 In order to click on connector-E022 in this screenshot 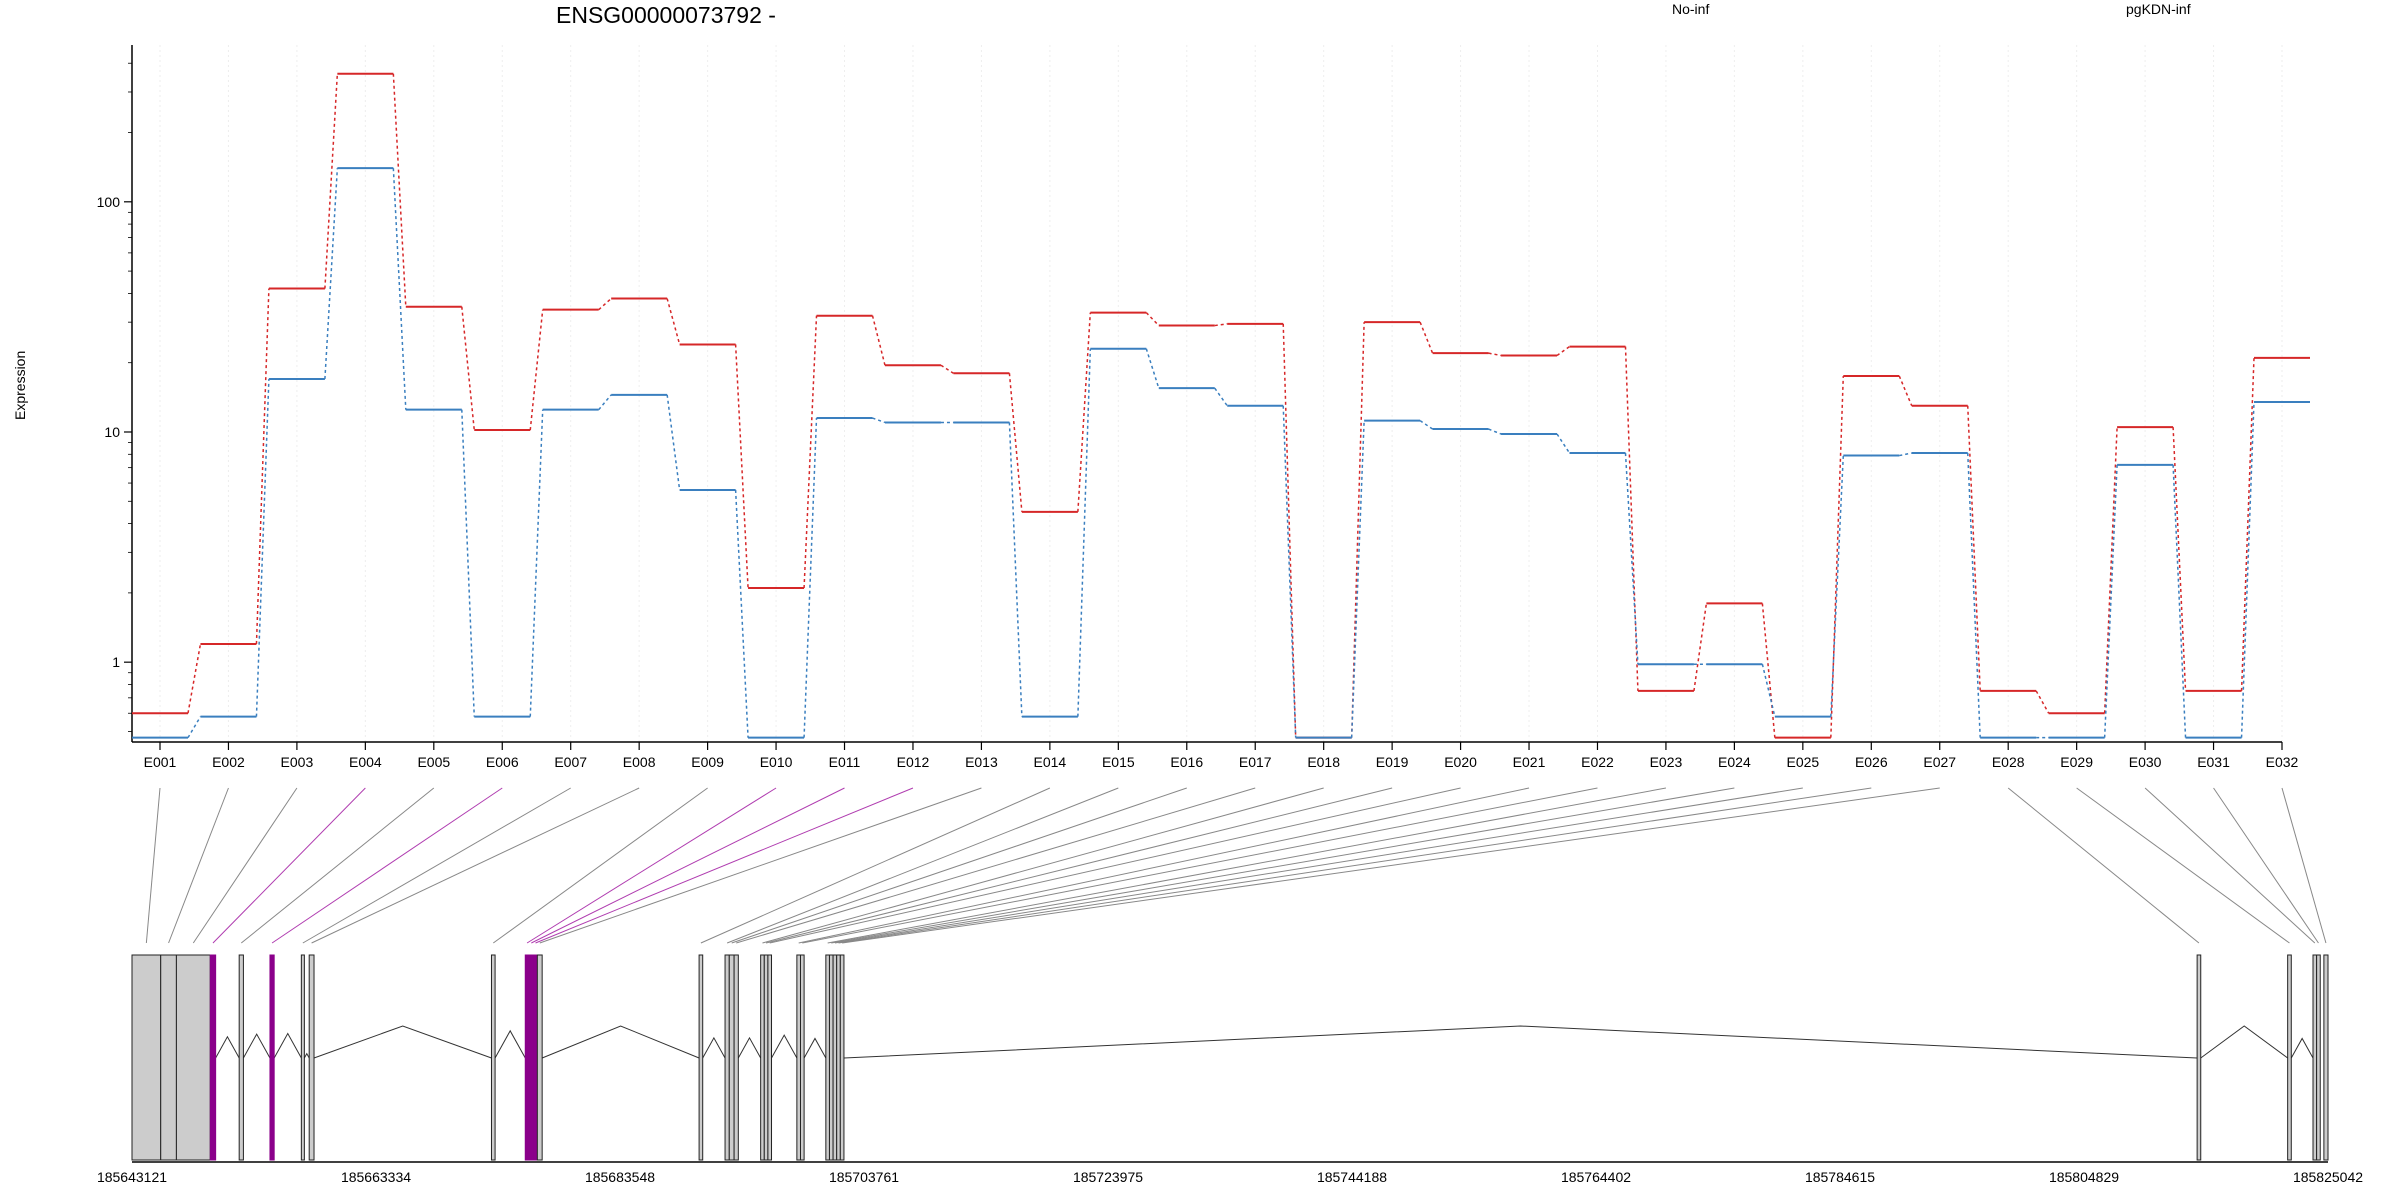, I will do `click(1200, 865)`.